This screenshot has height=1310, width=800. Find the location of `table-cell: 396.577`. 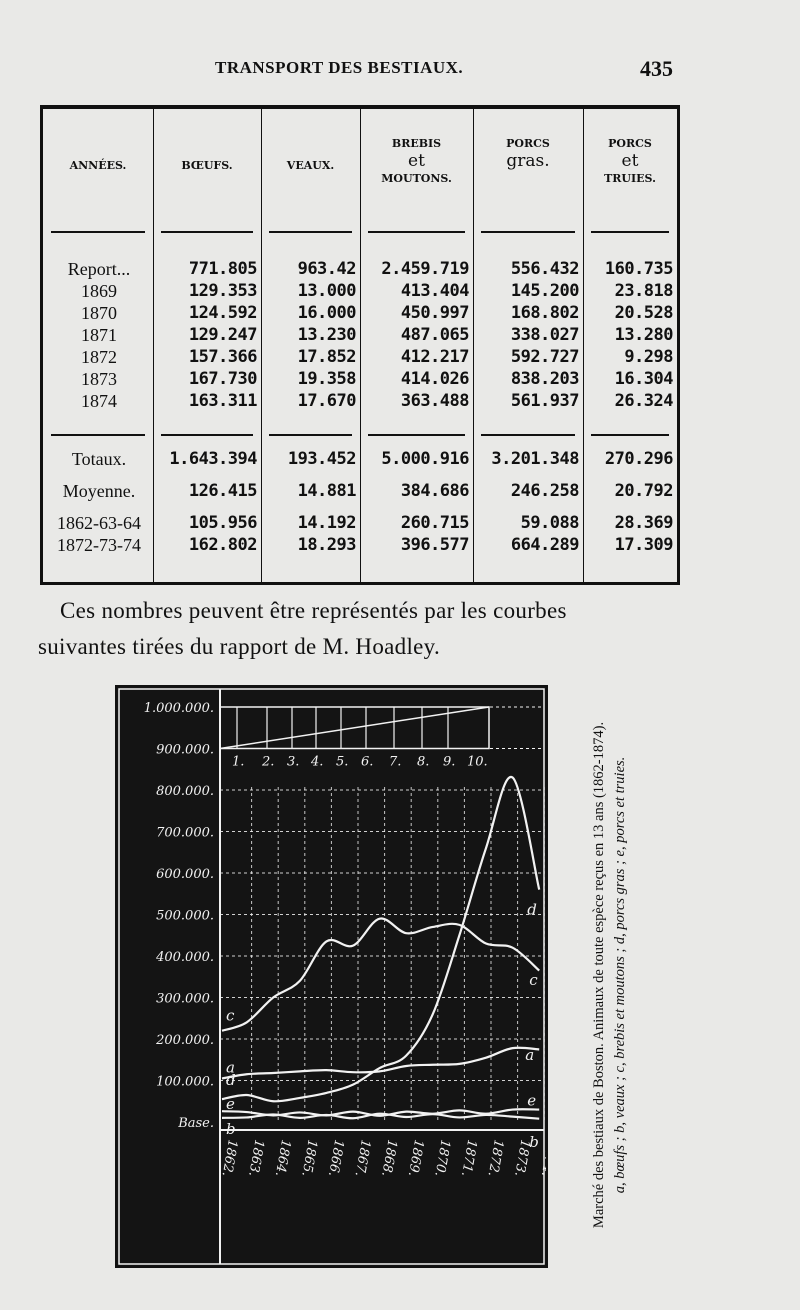

table-cell: 396.577 is located at coordinates (435, 545).